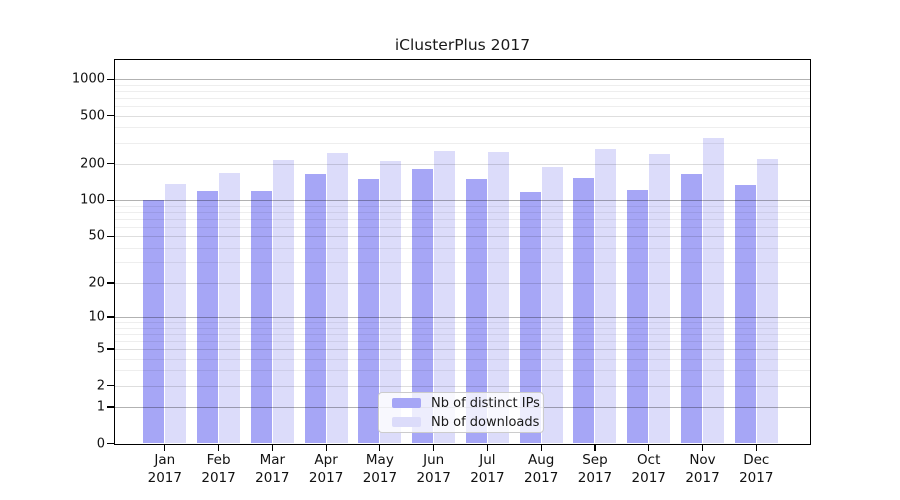 The image size is (900, 500). I want to click on x-tick-label-line: May, so click(379, 460).